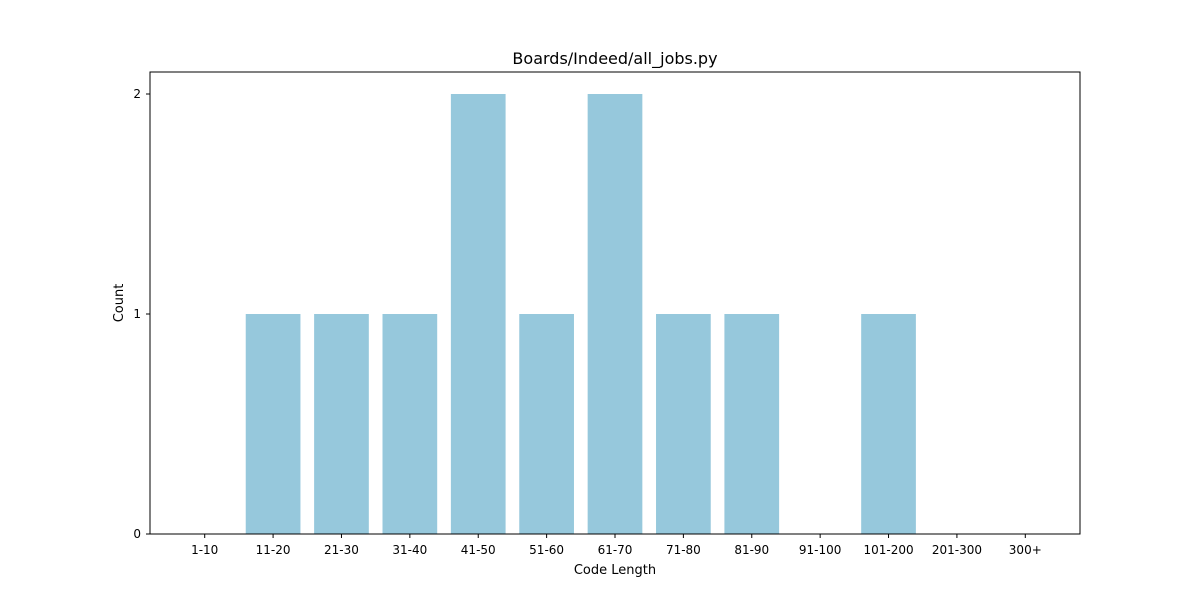 Image resolution: width=1200 pixels, height=600 pixels. What do you see at coordinates (409, 550) in the screenshot?
I see `x-tick-label: 31-40` at bounding box center [409, 550].